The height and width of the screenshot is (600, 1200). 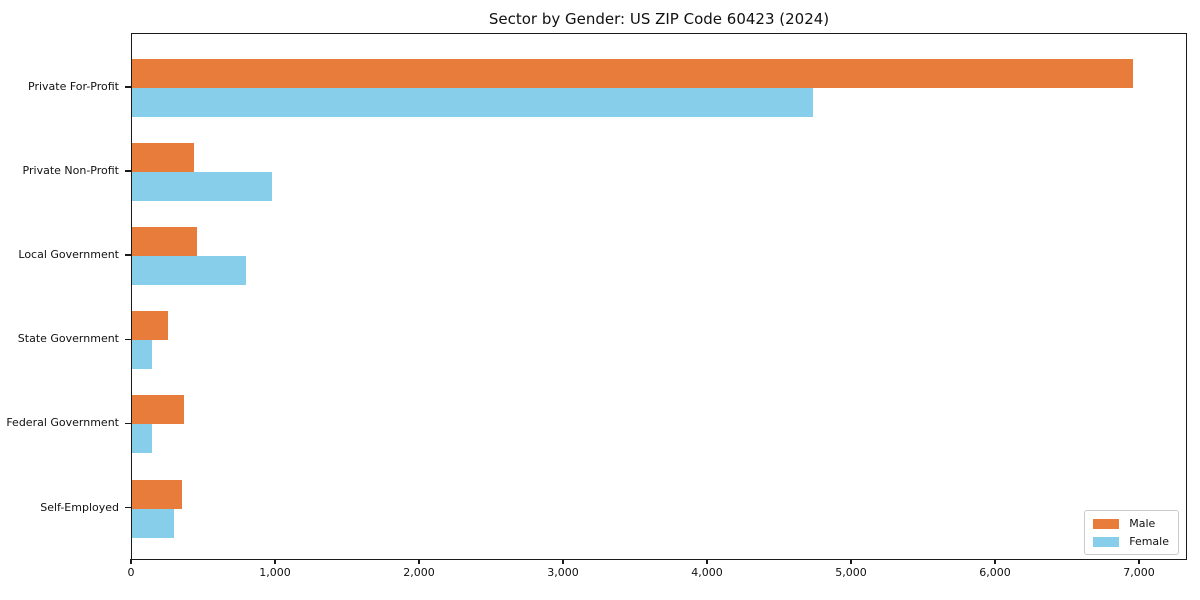 I want to click on legend-label-male: Male, so click(x=1142, y=523).